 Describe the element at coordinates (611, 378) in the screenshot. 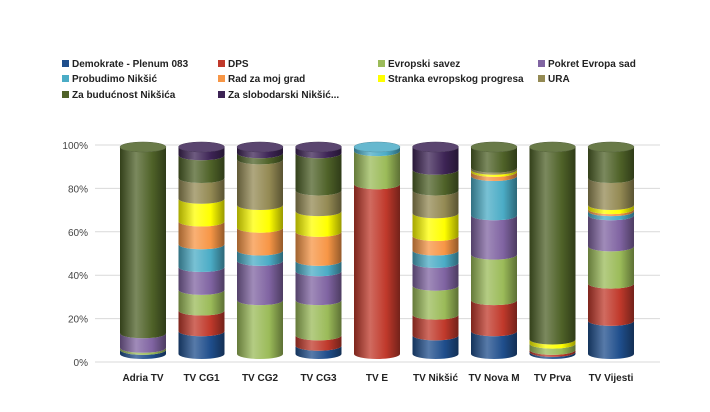

I see `x-tick-label: TV Vijesti` at that location.